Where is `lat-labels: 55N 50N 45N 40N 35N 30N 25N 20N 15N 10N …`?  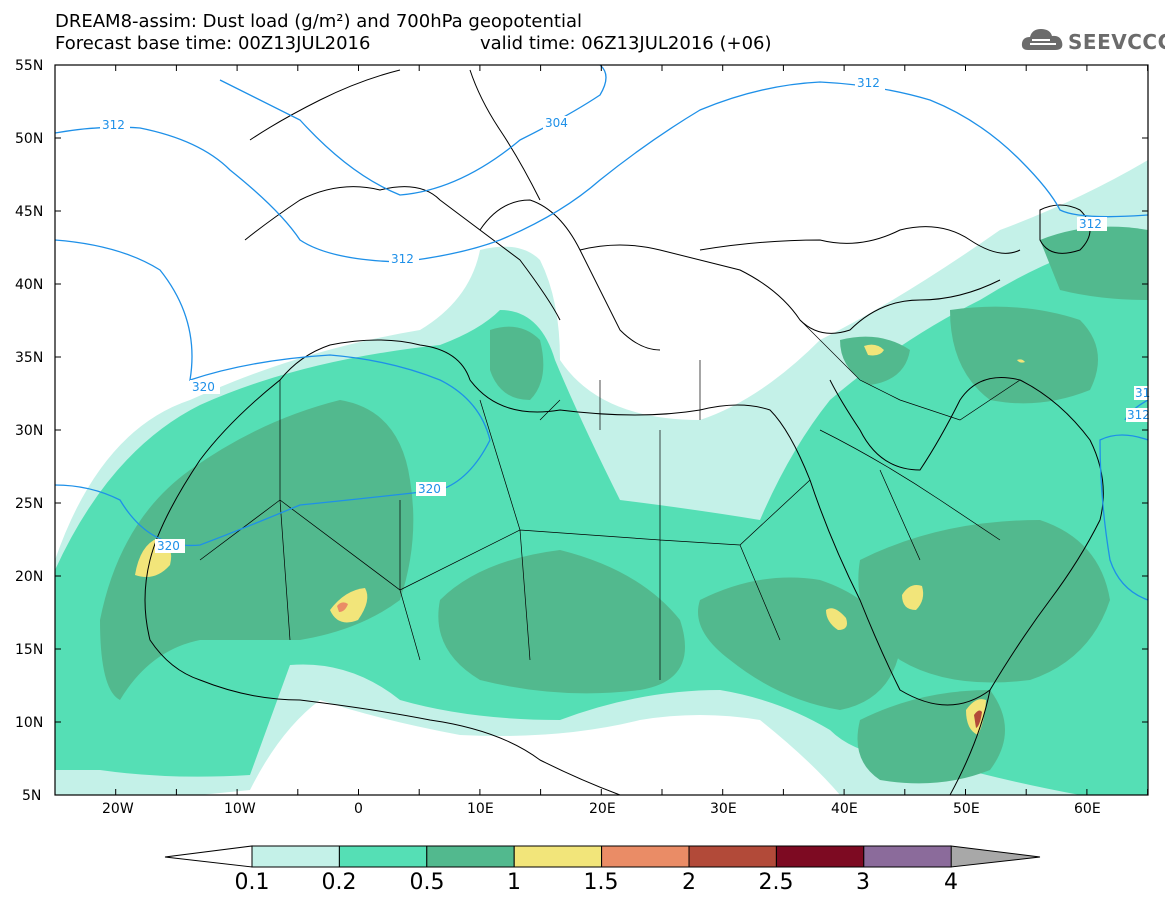
lat-labels: 55N 50N 45N 40N 35N 30N 25N 20N 15N 10N … is located at coordinates (29, 431).